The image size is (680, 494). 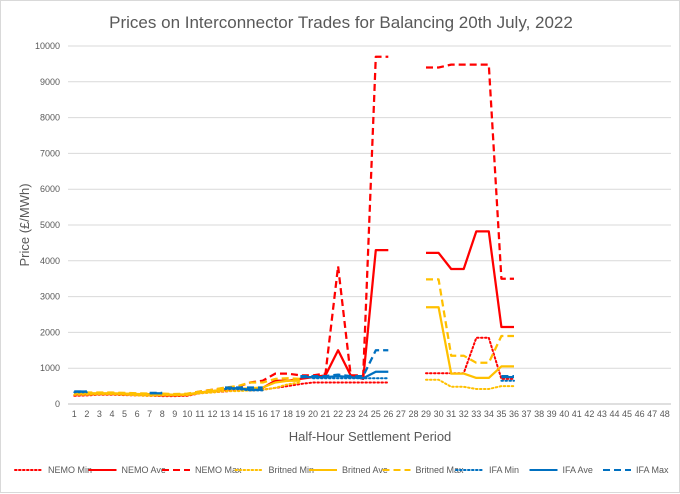 What do you see at coordinates (50, 153) in the screenshot?
I see `y-tick-label: 7000` at bounding box center [50, 153].